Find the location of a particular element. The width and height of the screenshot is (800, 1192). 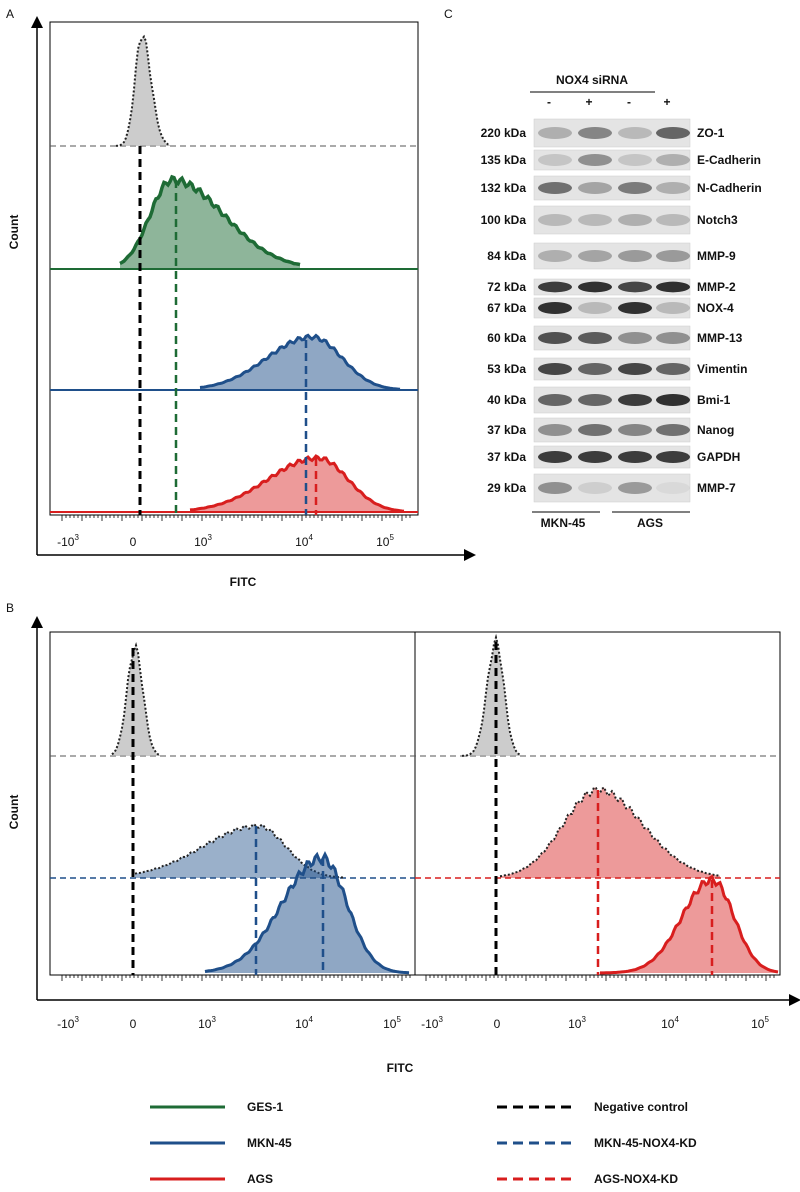

legend-label: AGS is located at coordinates (260, 1179).